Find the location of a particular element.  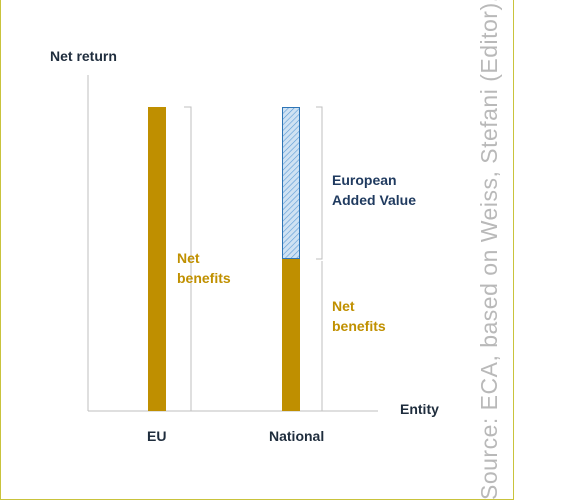

category-label-eu: EU is located at coordinates (157, 436).